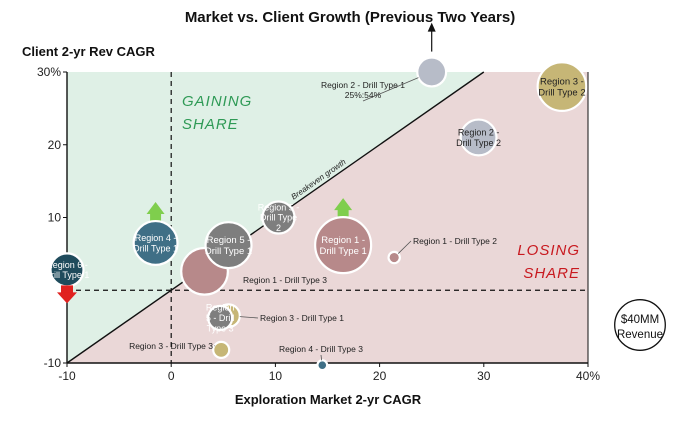 The width and height of the screenshot is (700, 425). Describe the element at coordinates (285, 280) in the screenshot. I see `bubble-outside-label: Region 1 - Drill Type 3` at that location.